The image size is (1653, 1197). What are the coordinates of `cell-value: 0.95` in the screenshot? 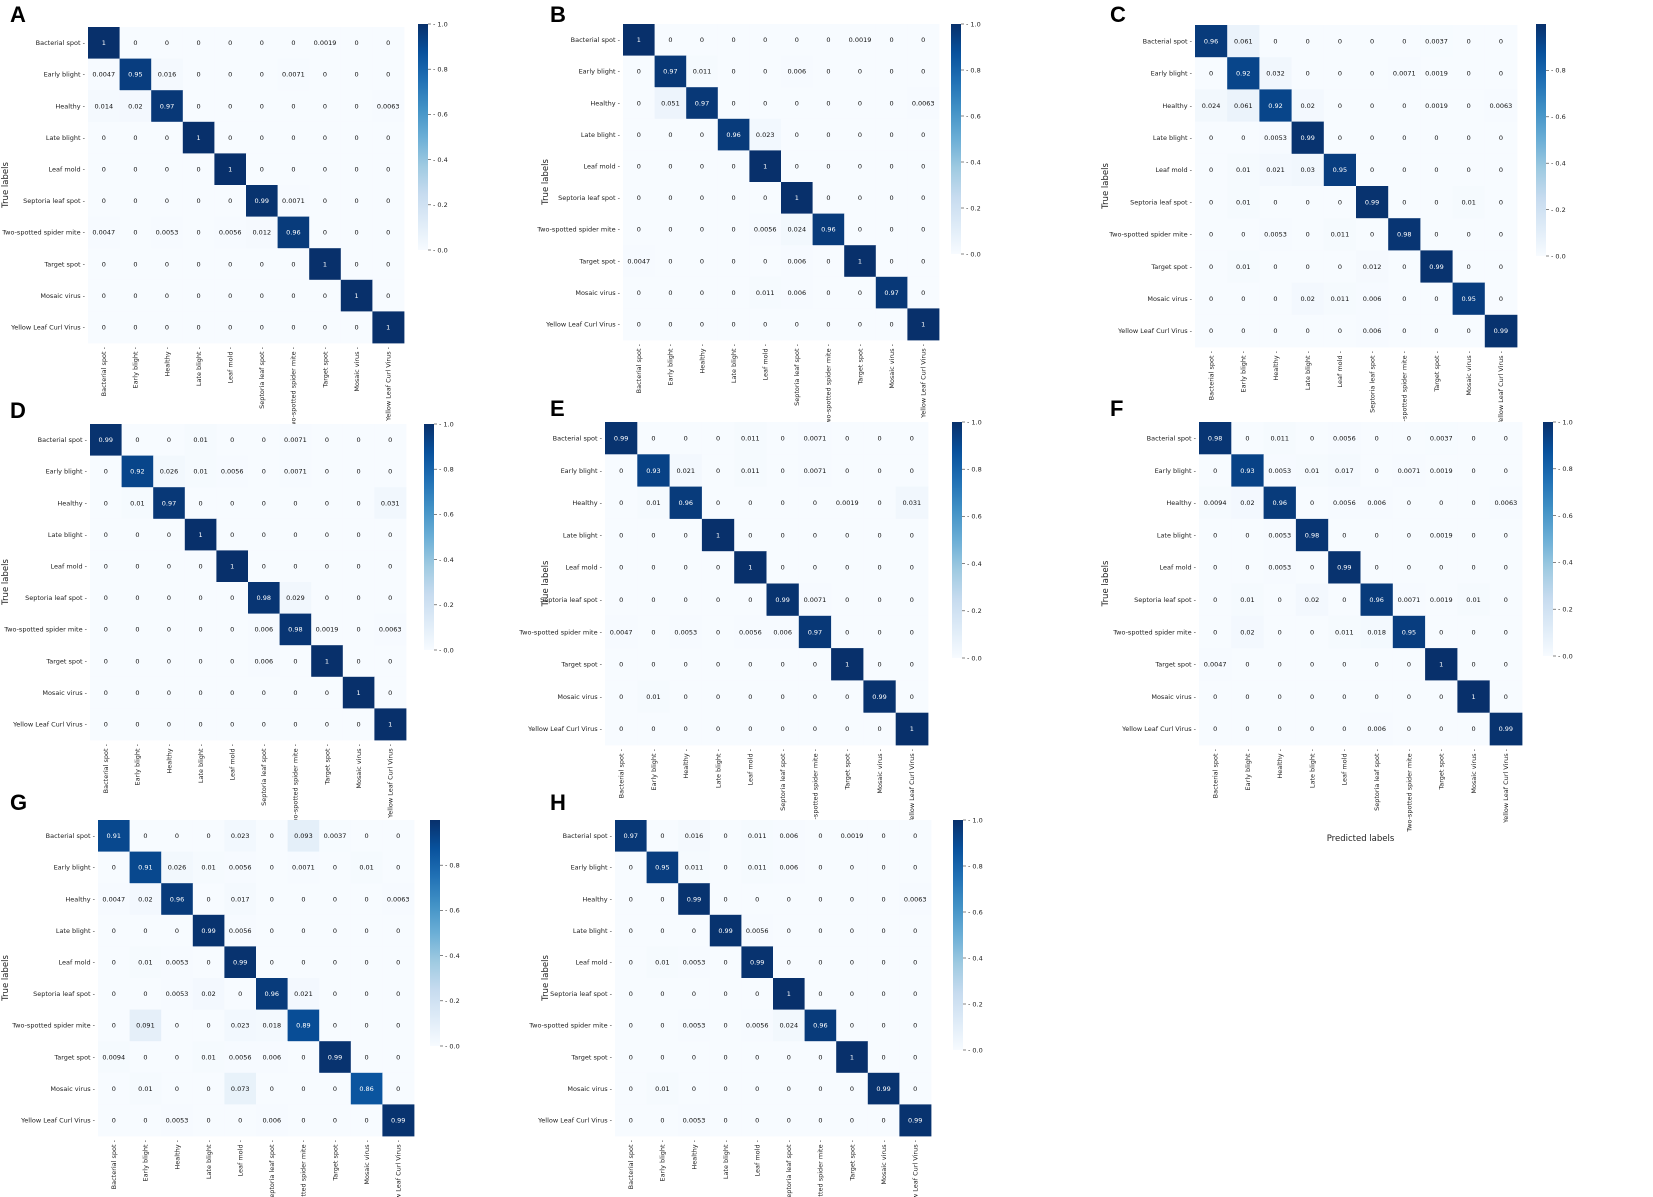 It's located at (1468, 299).